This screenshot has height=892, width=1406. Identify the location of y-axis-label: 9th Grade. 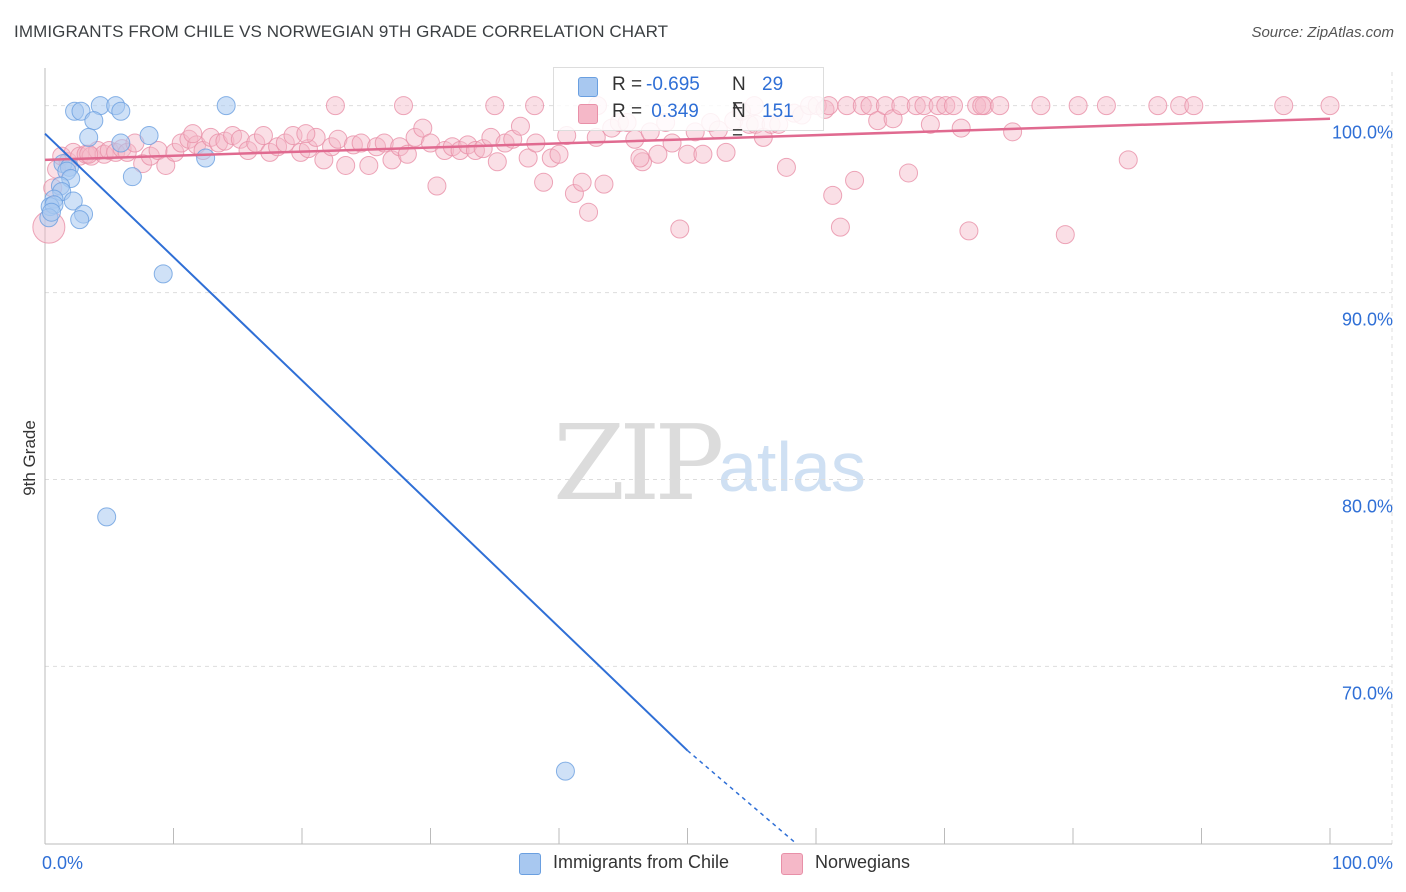
(29, 458).